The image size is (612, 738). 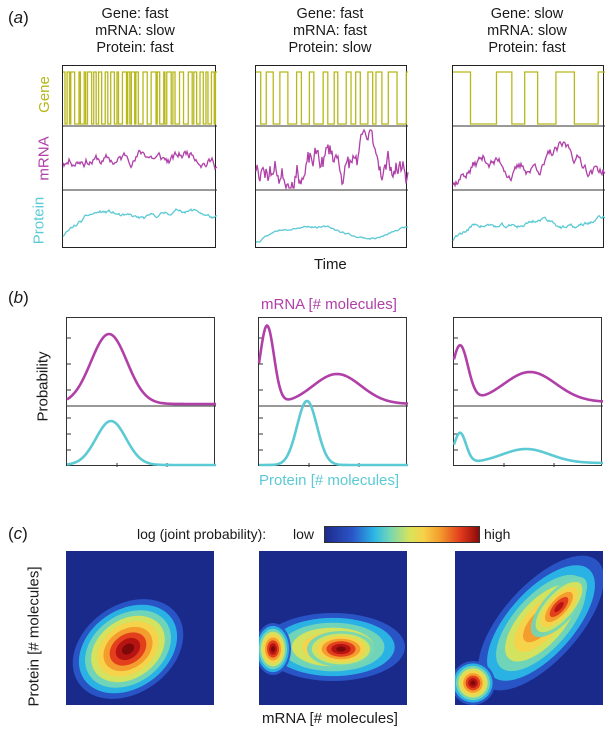 I want to click on column-title-1: Gene: fast mRNA: slow Protein: fast, so click(x=135, y=31).